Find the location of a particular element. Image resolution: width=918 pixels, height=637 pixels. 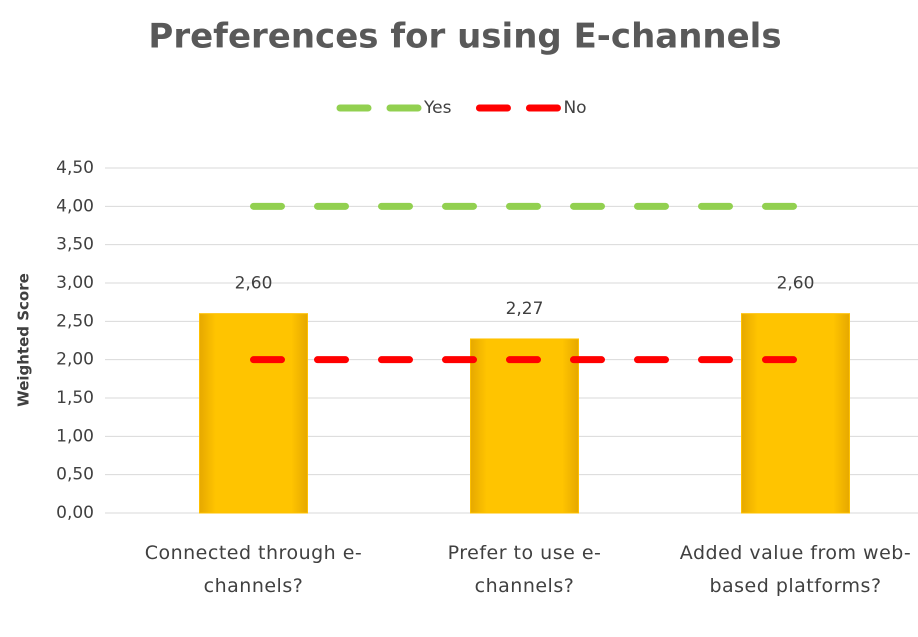

x-tick-label: Connected through e-channels? is located at coordinates (253, 569).